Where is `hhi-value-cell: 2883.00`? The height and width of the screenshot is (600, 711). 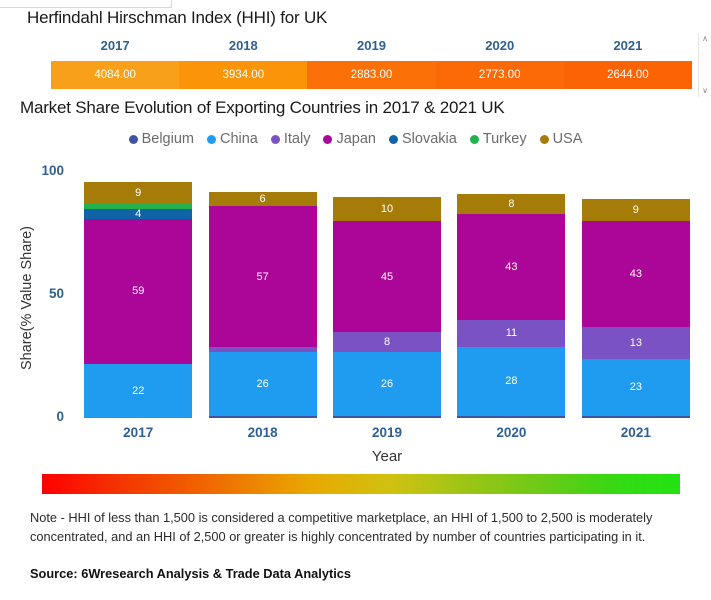
hhi-value-cell: 2883.00 is located at coordinates (371, 75).